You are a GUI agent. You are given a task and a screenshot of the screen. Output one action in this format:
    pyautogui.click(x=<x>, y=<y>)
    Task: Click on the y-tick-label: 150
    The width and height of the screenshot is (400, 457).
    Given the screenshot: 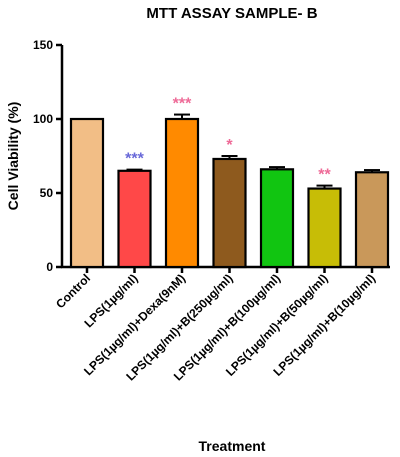 What is the action you would take?
    pyautogui.click(x=43, y=45)
    